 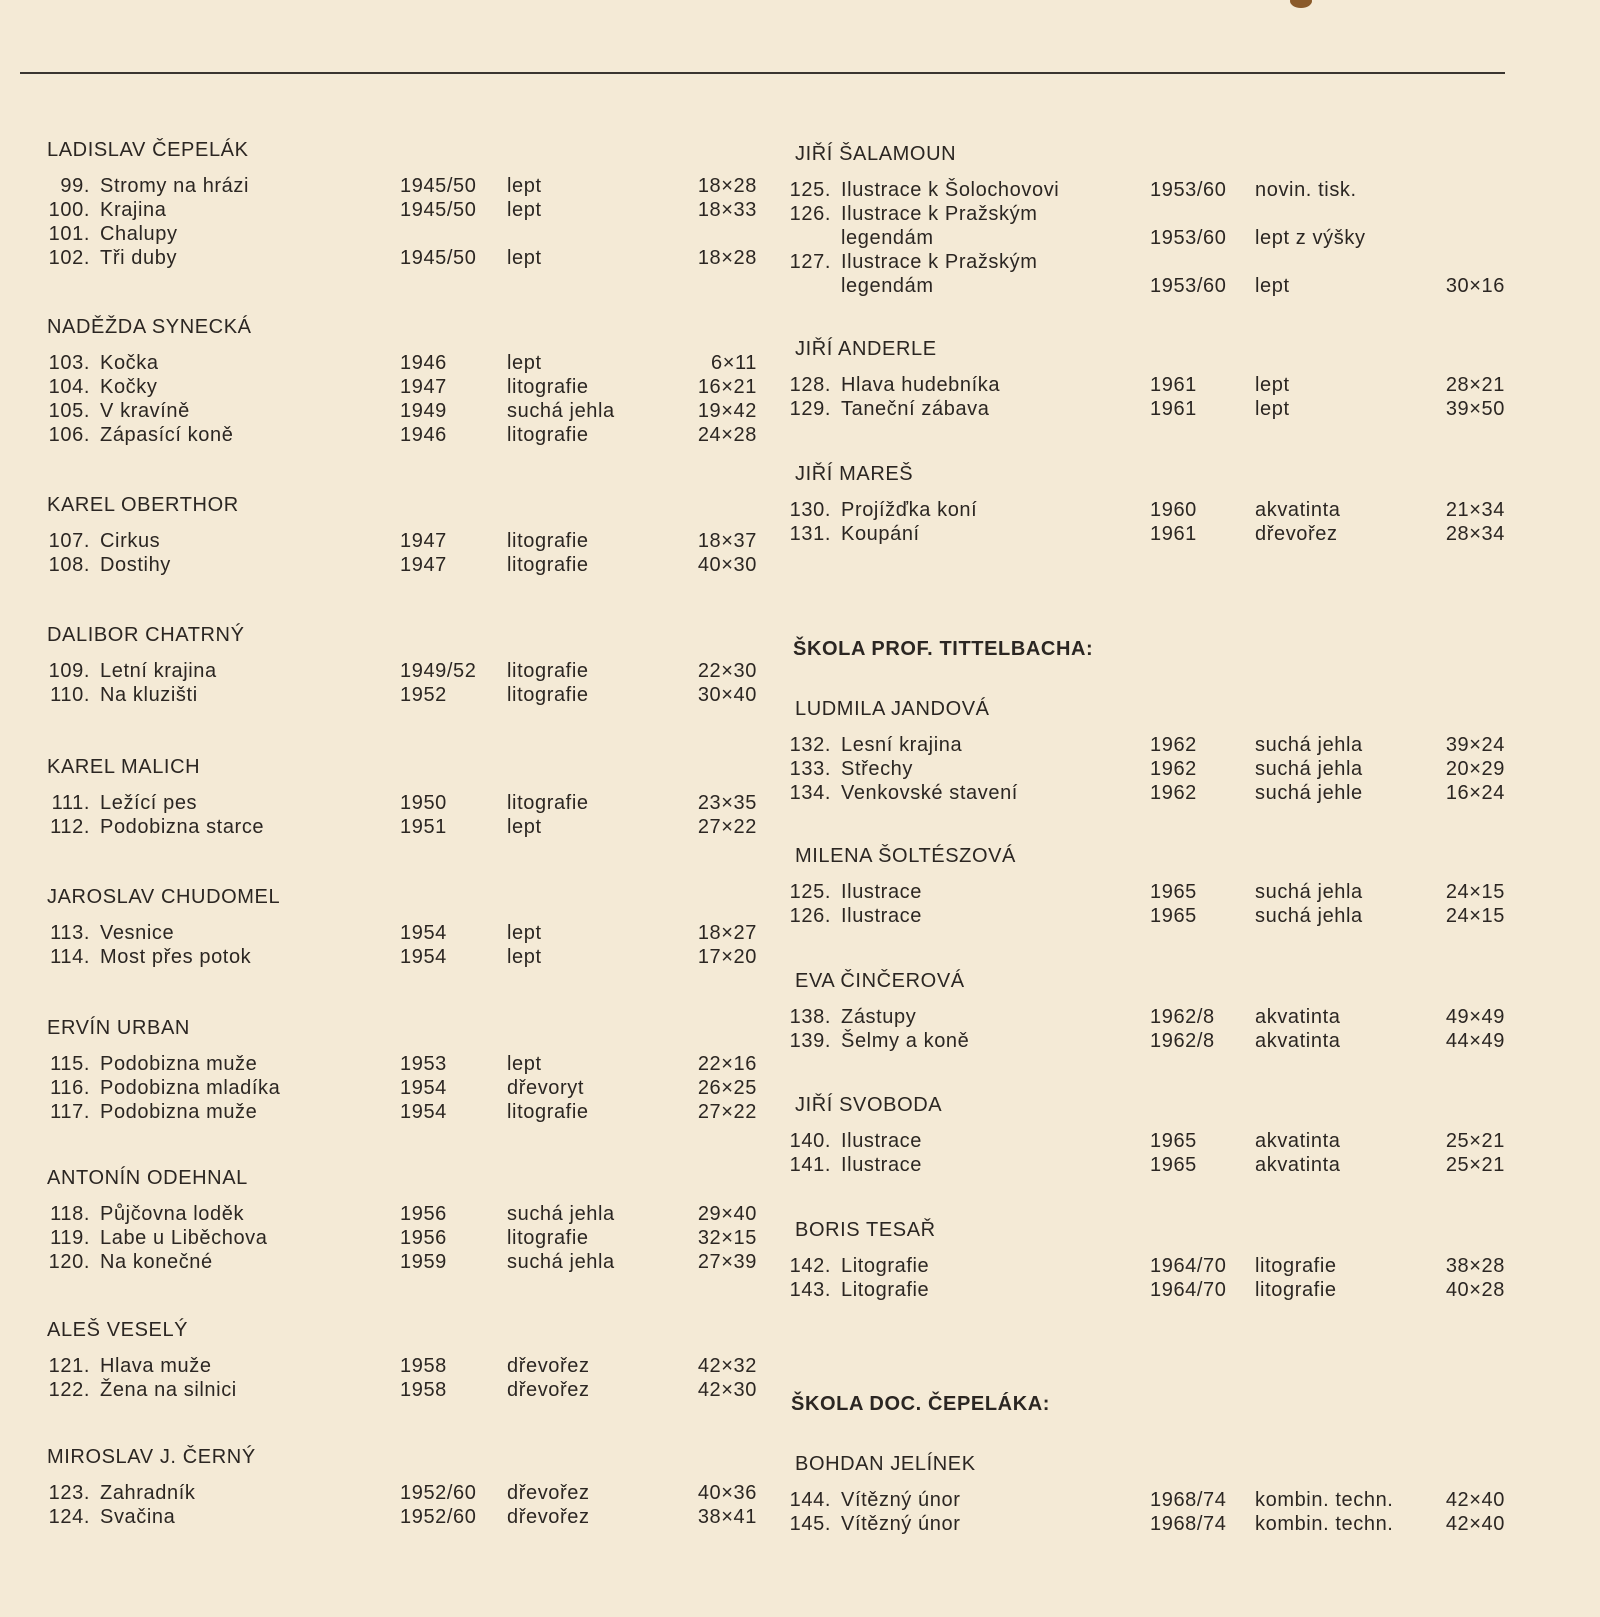 What do you see at coordinates (75, 186) in the screenshot?
I see `entry-number: 99.` at bounding box center [75, 186].